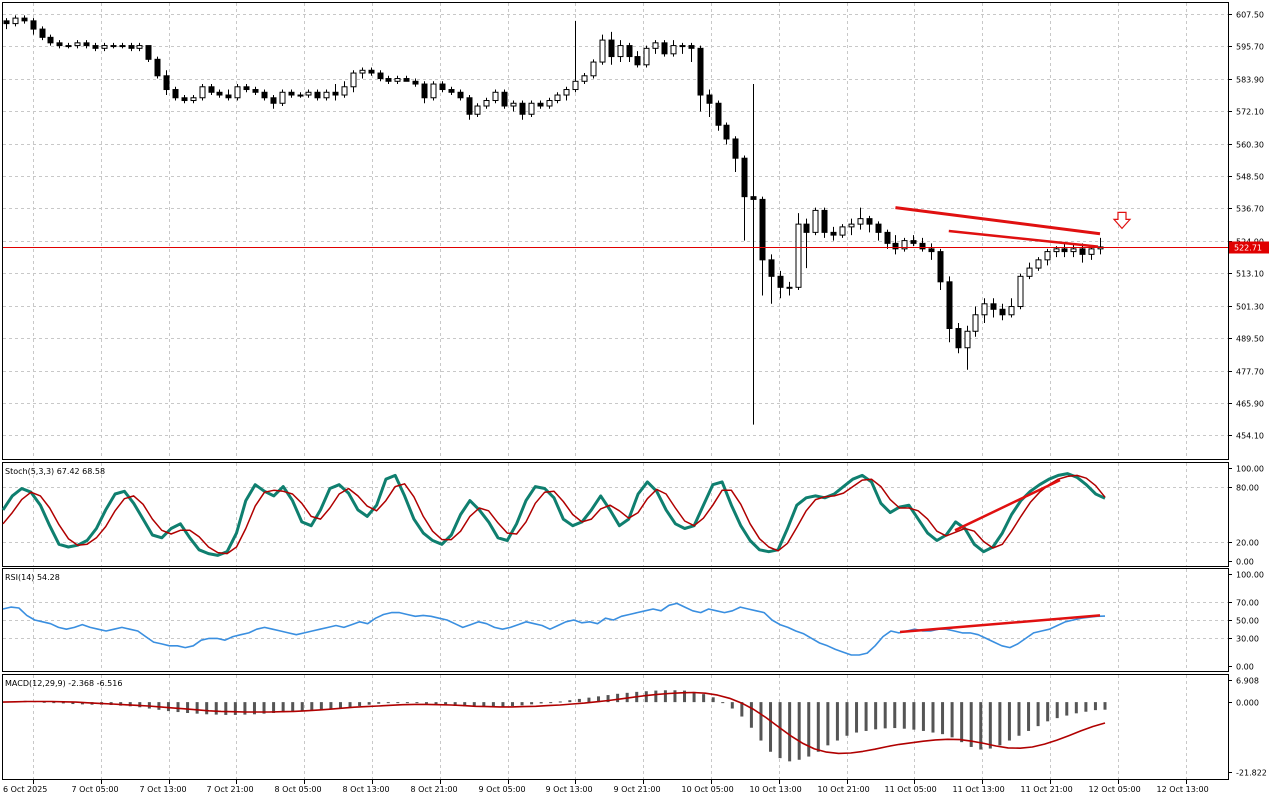  I want to click on time-tick-label: 9 Oct 05:00, so click(502, 789).